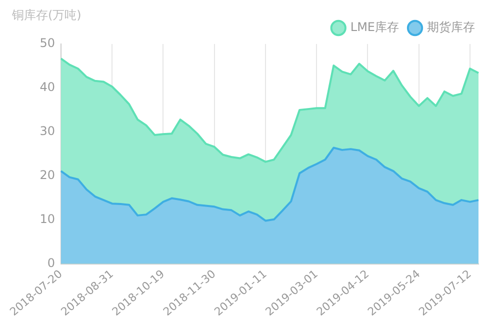 This screenshot has width=499, height=331. I want to click on y-axis-title: 铜库存(万吨), so click(46, 15).